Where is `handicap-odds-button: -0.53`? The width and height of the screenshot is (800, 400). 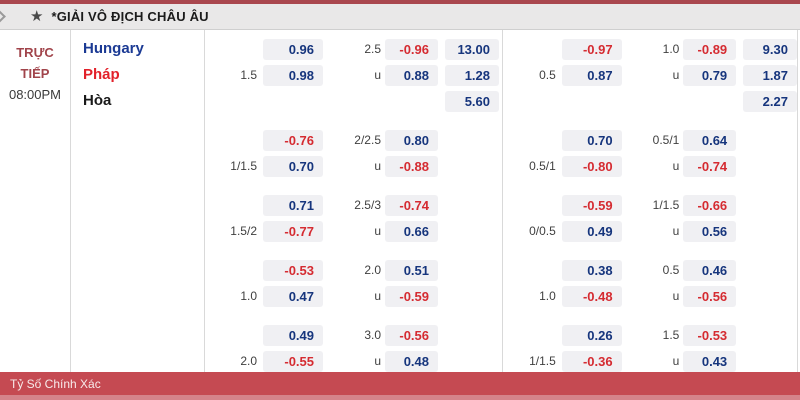 handicap-odds-button: -0.53 is located at coordinates (293, 270).